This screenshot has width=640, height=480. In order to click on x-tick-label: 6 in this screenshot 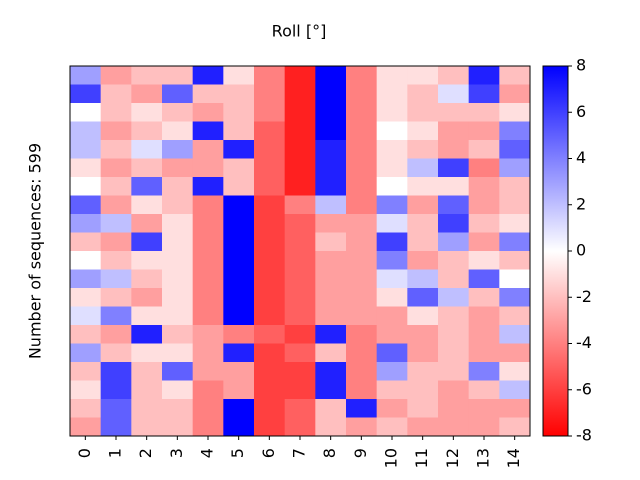, I will do `click(268, 453)`.